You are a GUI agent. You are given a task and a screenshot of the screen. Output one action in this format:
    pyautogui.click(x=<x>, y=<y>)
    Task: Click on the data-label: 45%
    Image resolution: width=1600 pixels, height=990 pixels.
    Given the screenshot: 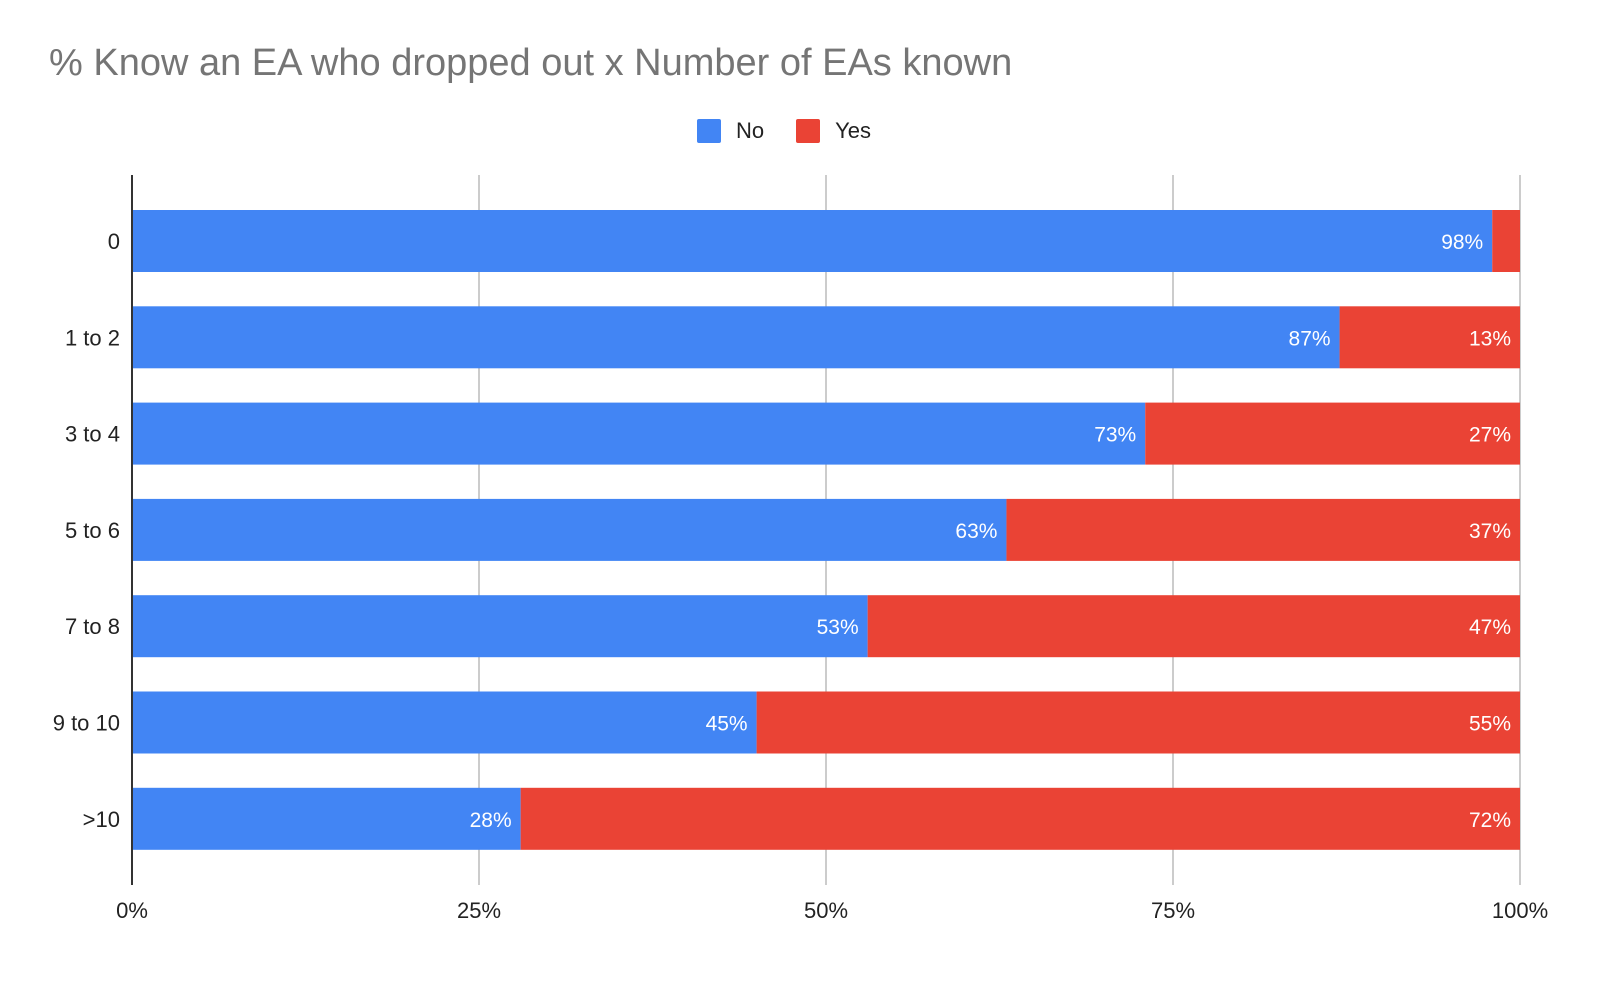 What is the action you would take?
    pyautogui.click(x=727, y=724)
    